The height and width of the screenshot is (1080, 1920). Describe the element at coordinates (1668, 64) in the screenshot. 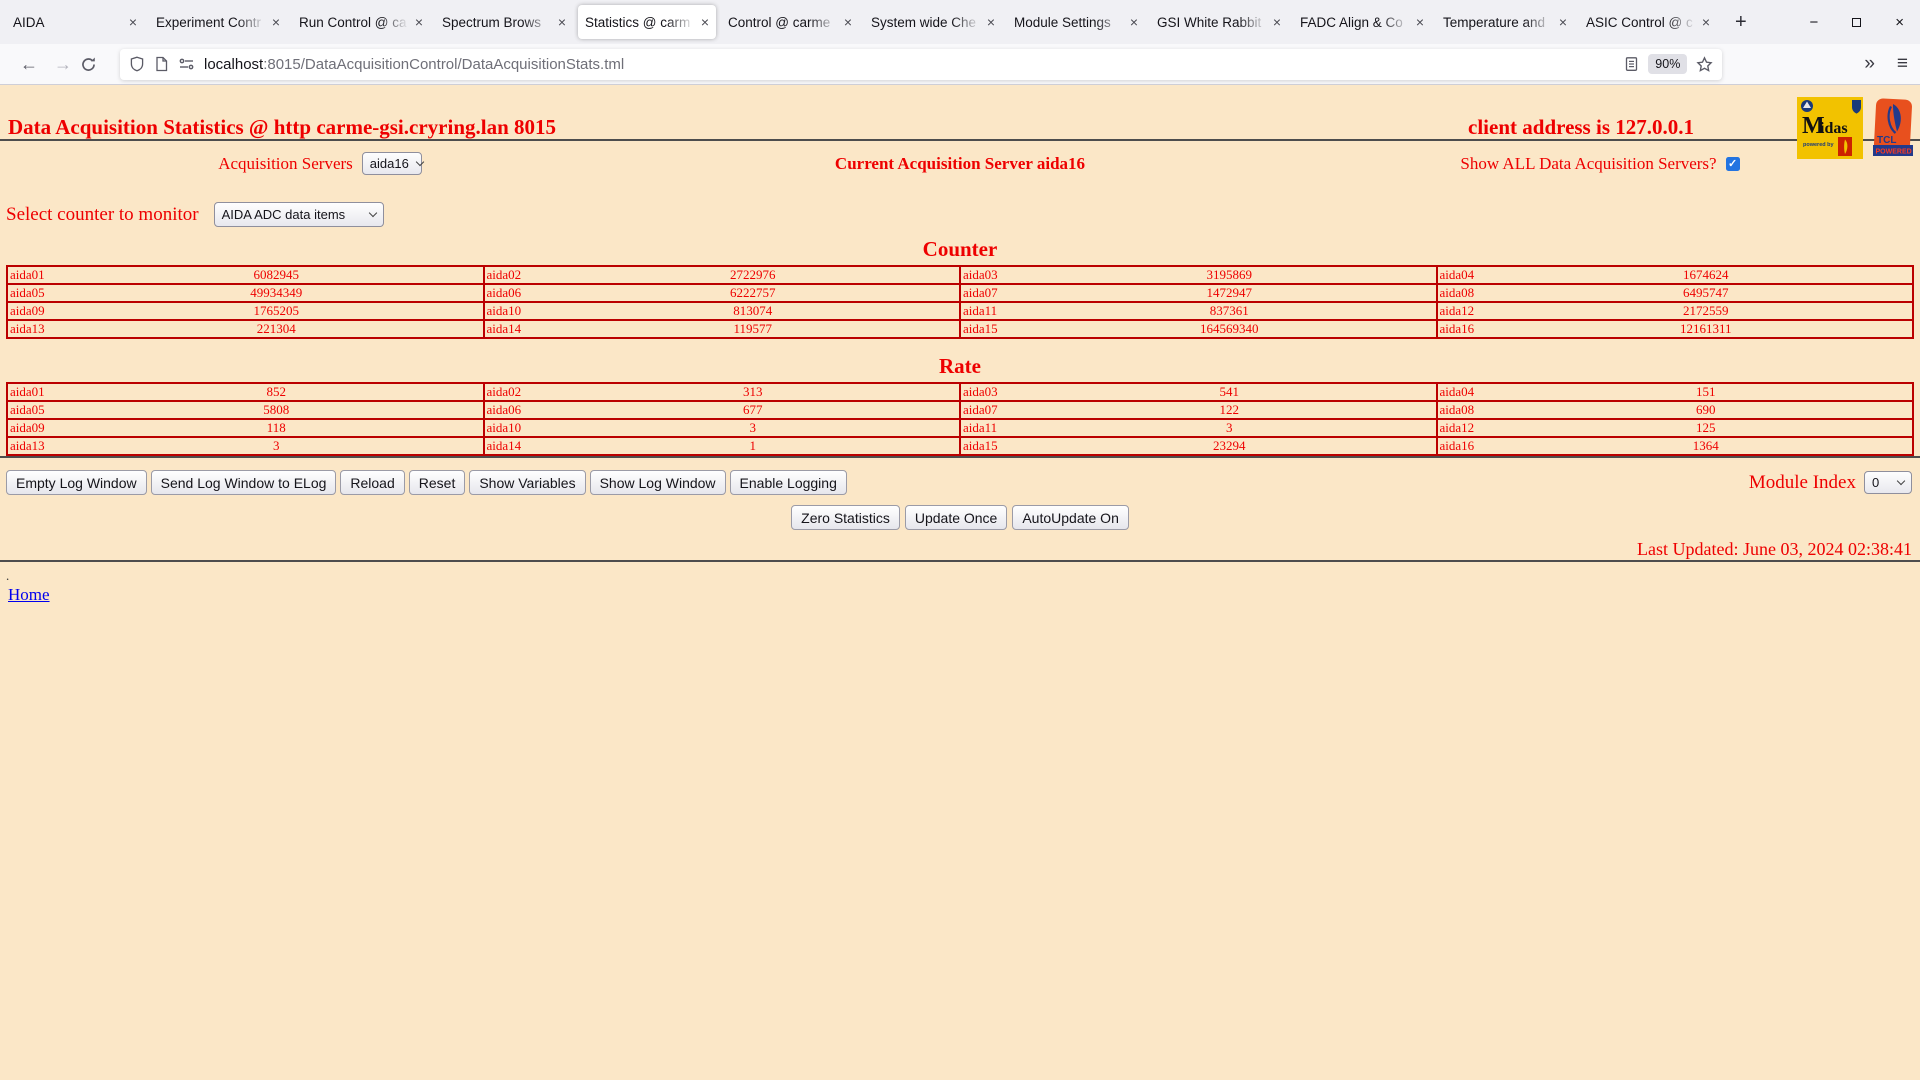

I see `zoom-level-indicator: 90%` at that location.